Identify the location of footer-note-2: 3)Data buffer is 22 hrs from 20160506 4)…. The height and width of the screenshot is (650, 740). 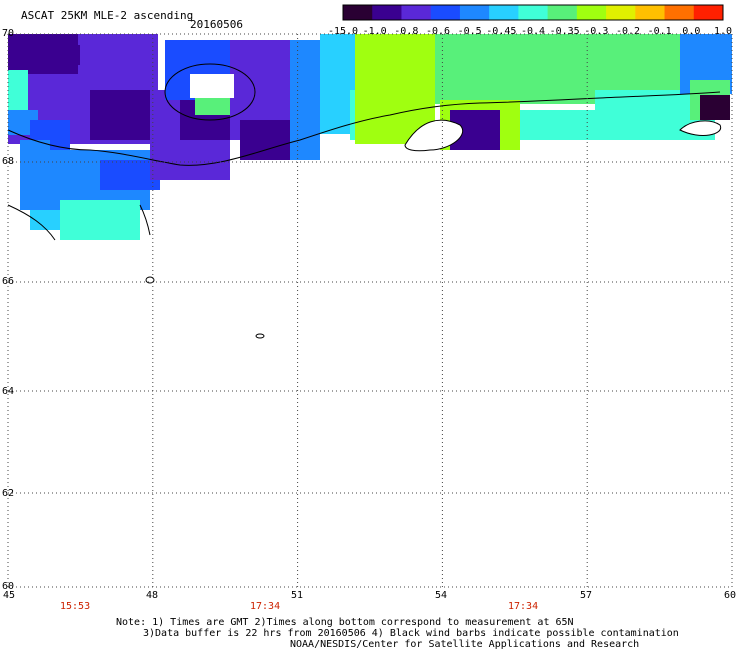
(411, 633).